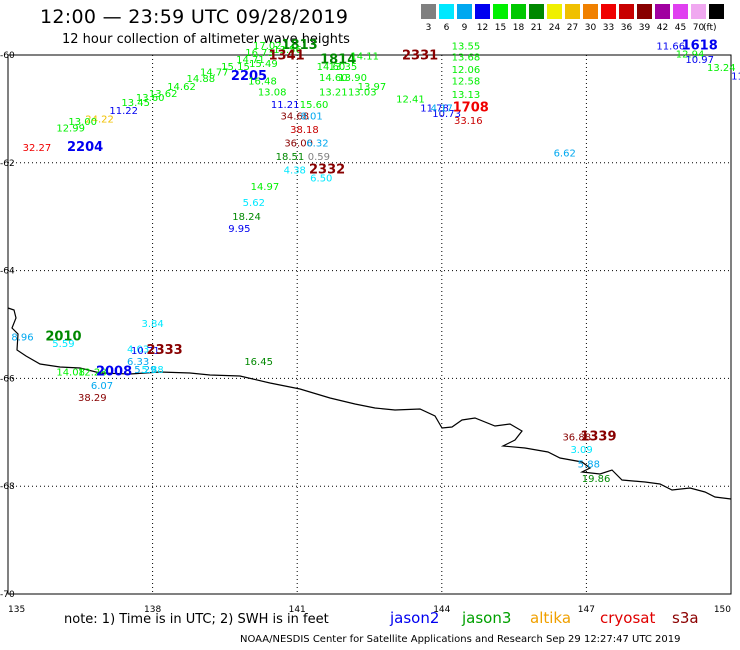 The height and width of the screenshot is (650, 740). I want to click on wave-height-label: 11.22, so click(123, 111).